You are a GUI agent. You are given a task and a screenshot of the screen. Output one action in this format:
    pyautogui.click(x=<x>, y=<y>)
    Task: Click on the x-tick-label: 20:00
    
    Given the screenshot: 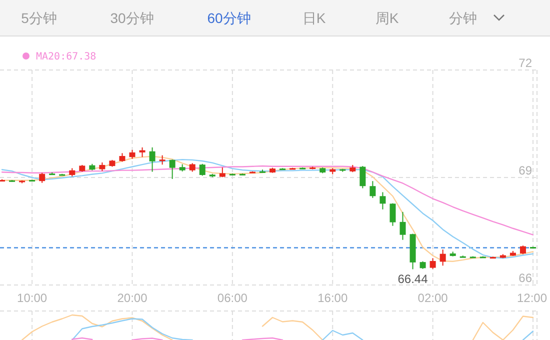 What is the action you would take?
    pyautogui.click(x=132, y=298)
    